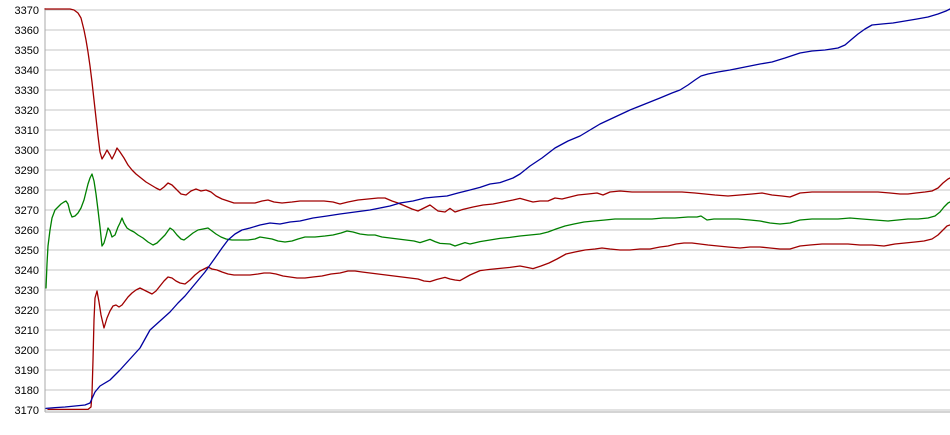 Image resolution: width=950 pixels, height=435 pixels. What do you see at coordinates (27, 291) in the screenshot?
I see `y-axis-tick-label: 3230` at bounding box center [27, 291].